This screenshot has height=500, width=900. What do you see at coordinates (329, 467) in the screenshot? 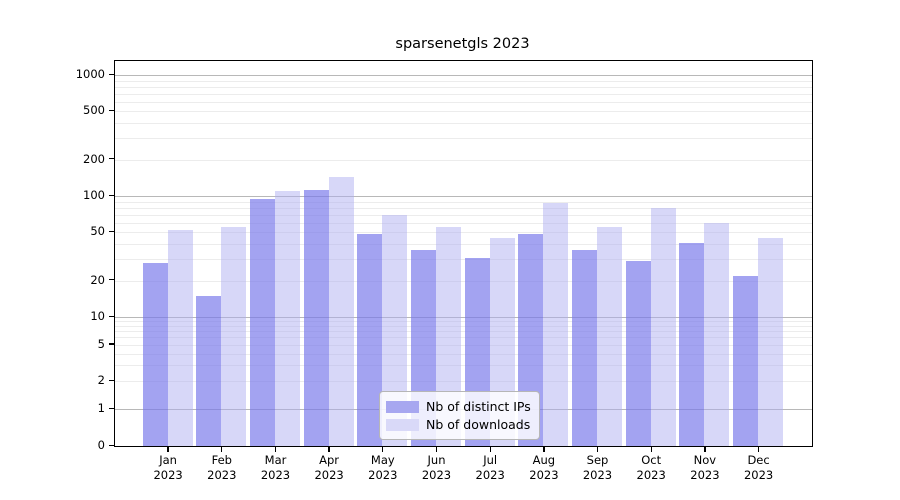
I see `x-tick-label-apr: Apr 2023` at bounding box center [329, 467].